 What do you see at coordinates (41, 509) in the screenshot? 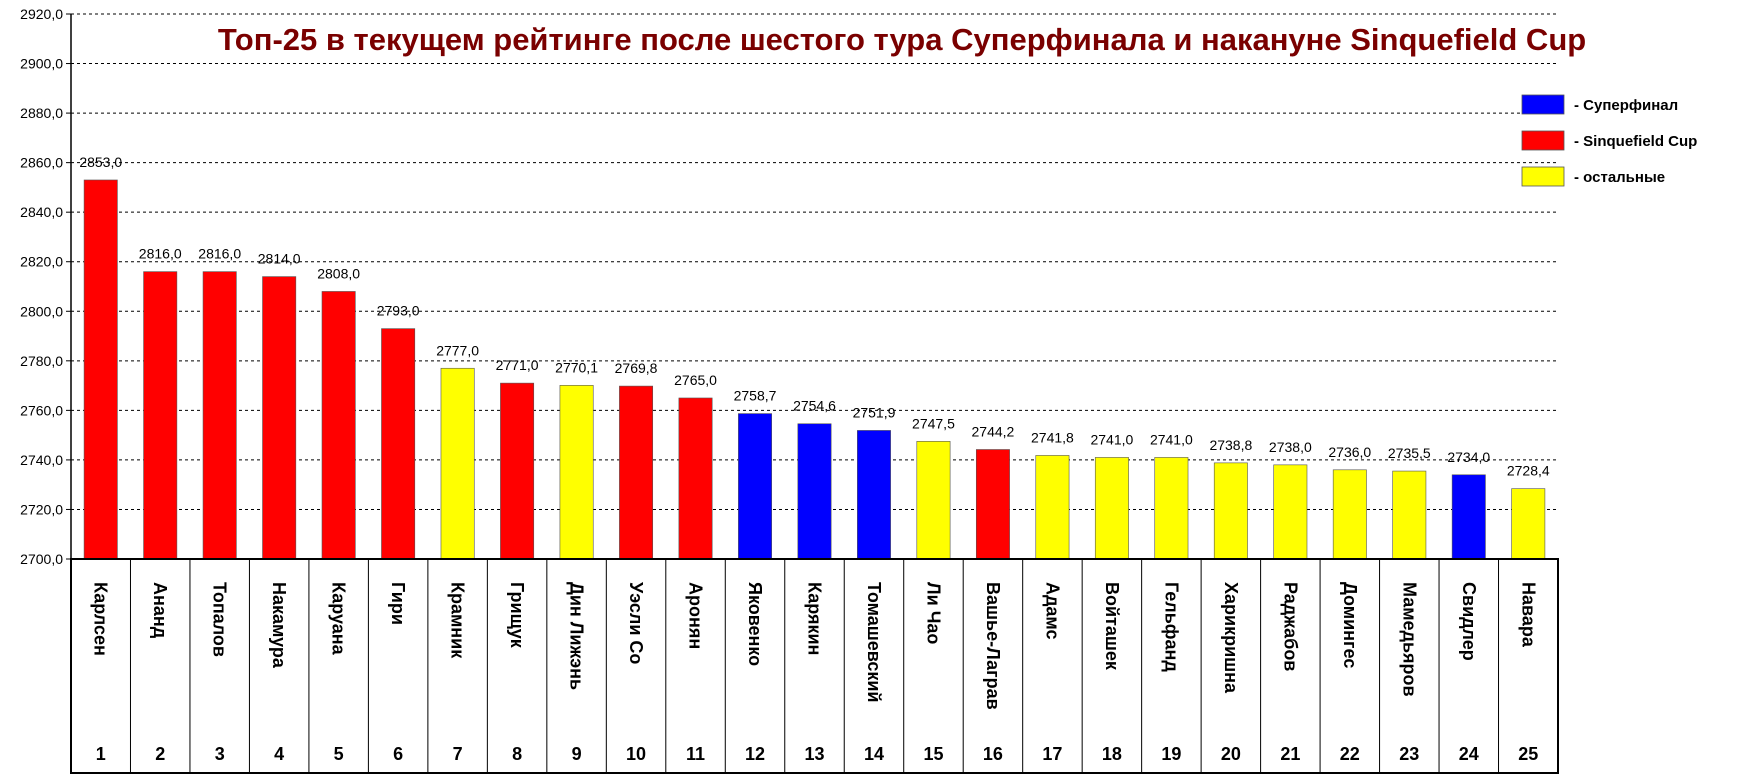
I see `y-tick-label: 2720,0` at bounding box center [41, 509].